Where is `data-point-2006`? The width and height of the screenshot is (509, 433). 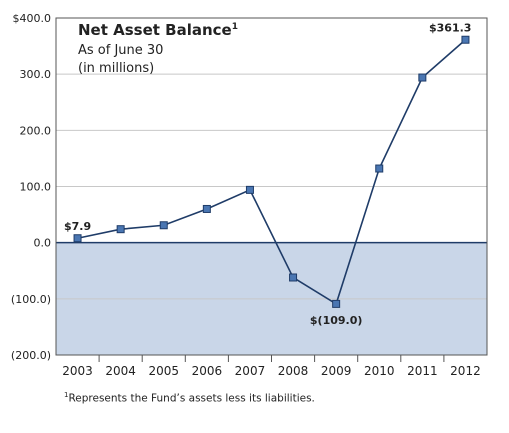 data-point-2006 is located at coordinates (206, 208).